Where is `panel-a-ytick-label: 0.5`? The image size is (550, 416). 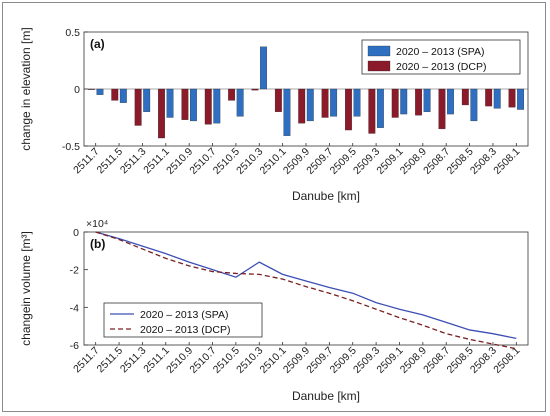 panel-a-ytick-label: 0.5 is located at coordinates (72, 33).